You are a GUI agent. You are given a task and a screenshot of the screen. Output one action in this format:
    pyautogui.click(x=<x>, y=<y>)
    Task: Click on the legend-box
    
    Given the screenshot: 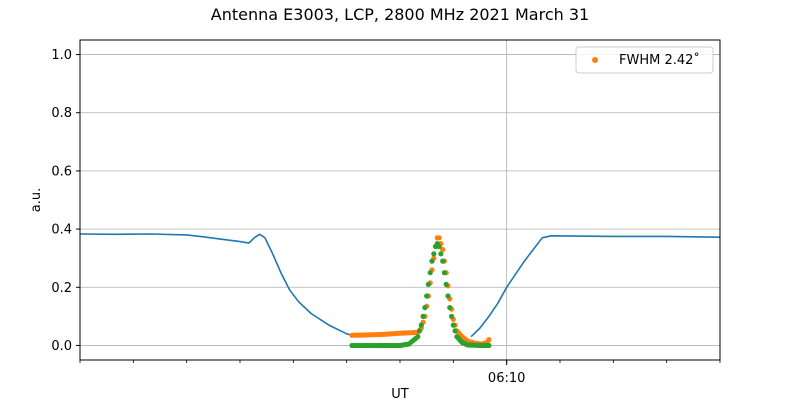 What is the action you would take?
    pyautogui.click(x=644, y=60)
    